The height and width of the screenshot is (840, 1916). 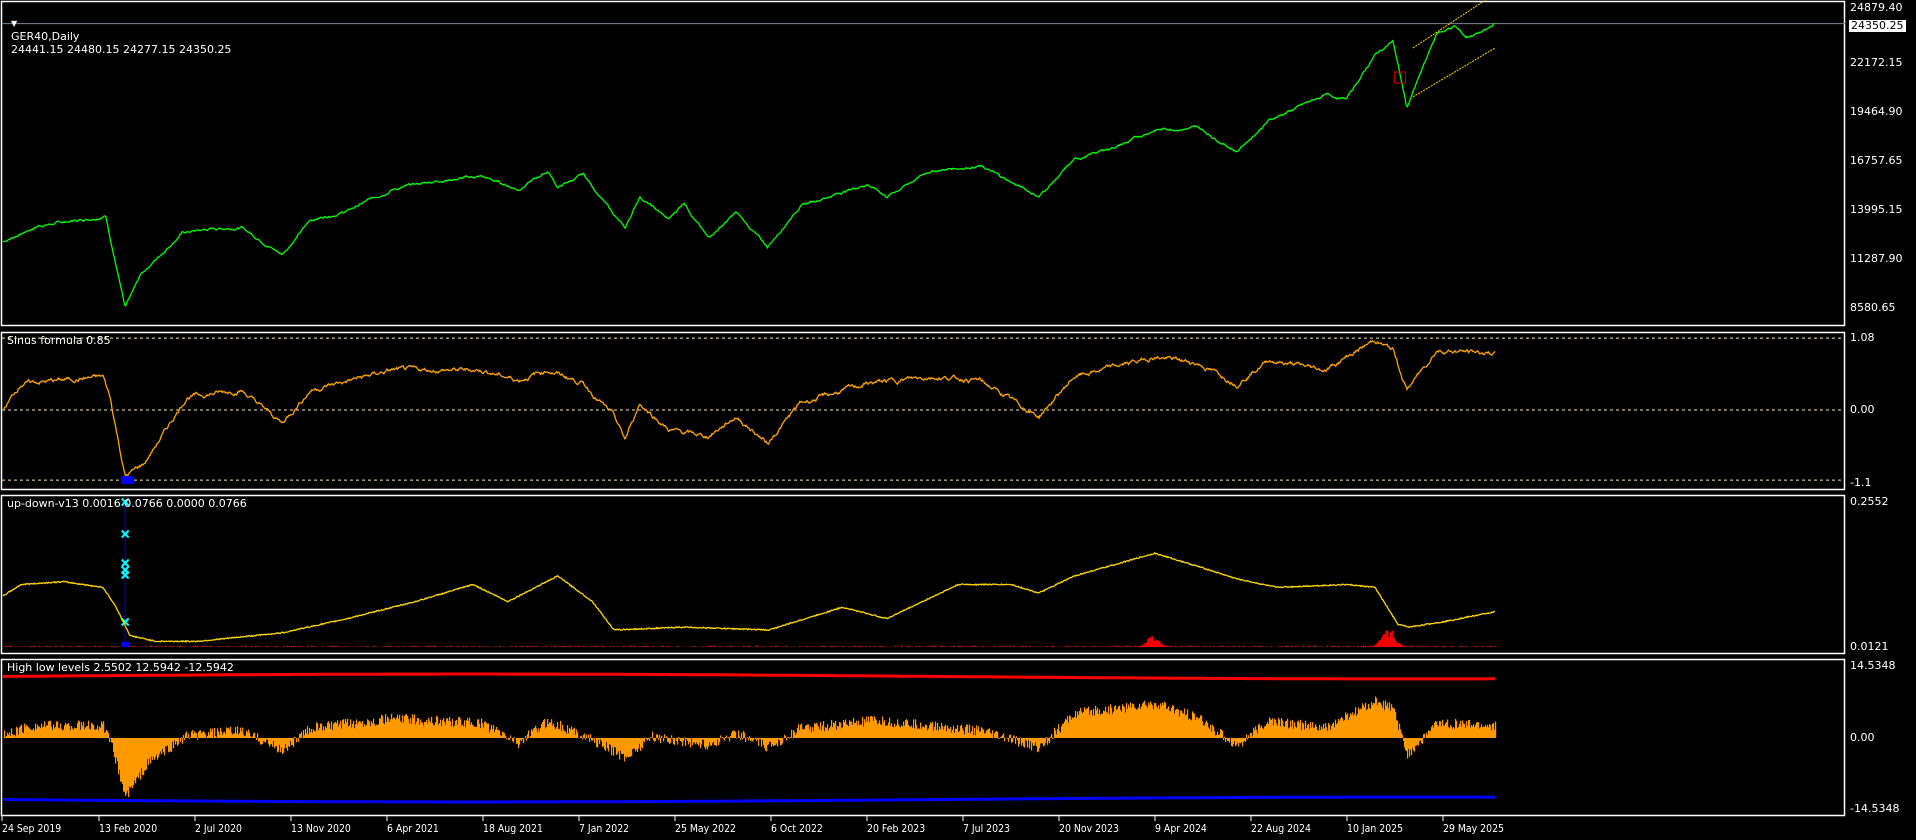 I want to click on highlow-panel, so click(x=749, y=738).